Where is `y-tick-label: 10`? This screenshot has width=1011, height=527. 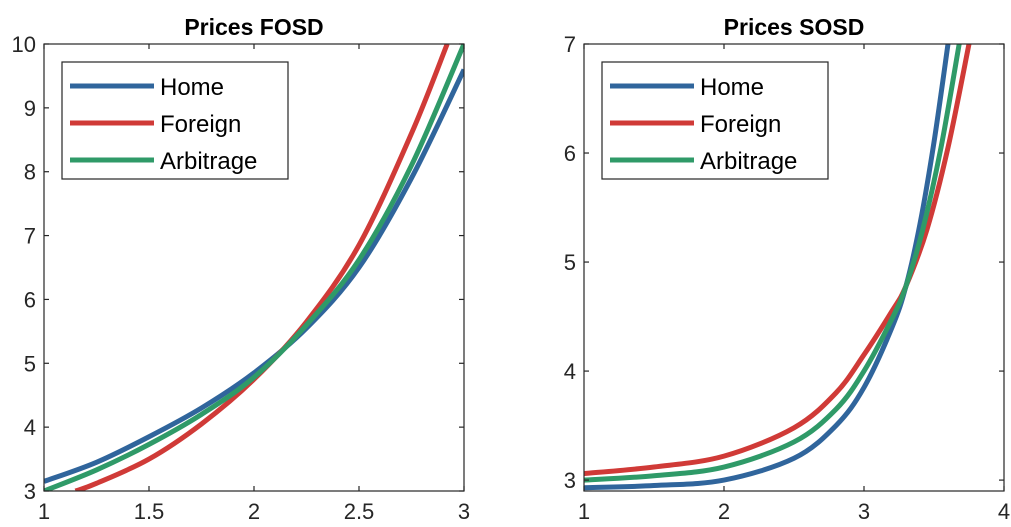
y-tick-label: 10 is located at coordinates (24, 44).